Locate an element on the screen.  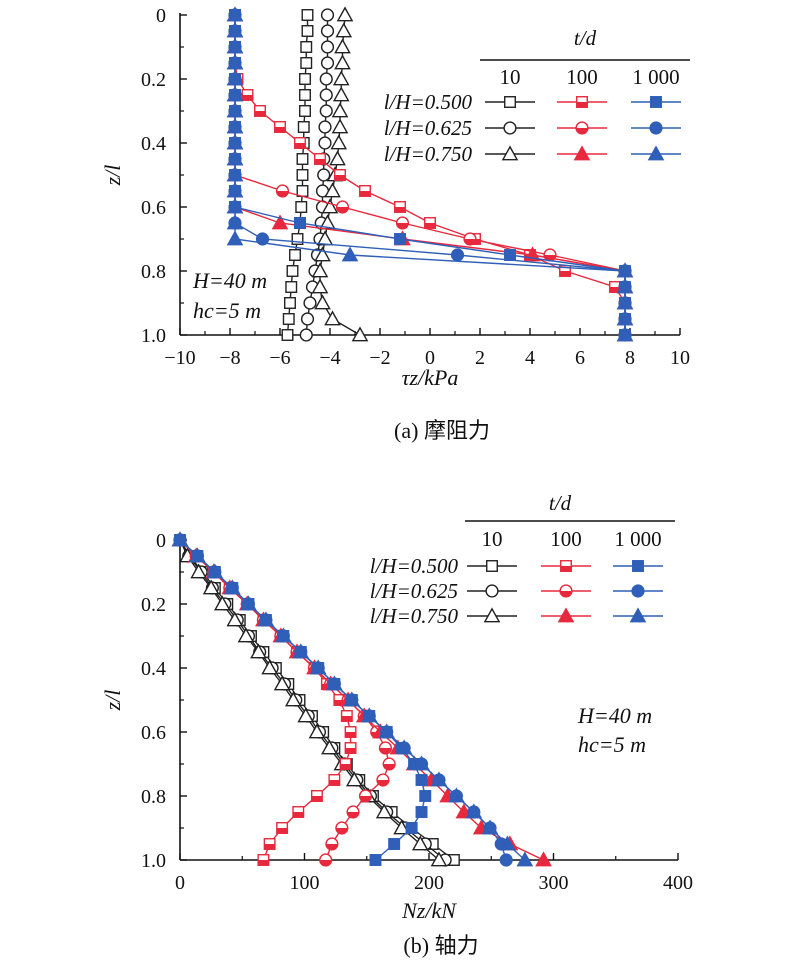
annotation-h: H=40 m is located at coordinates (614, 715).